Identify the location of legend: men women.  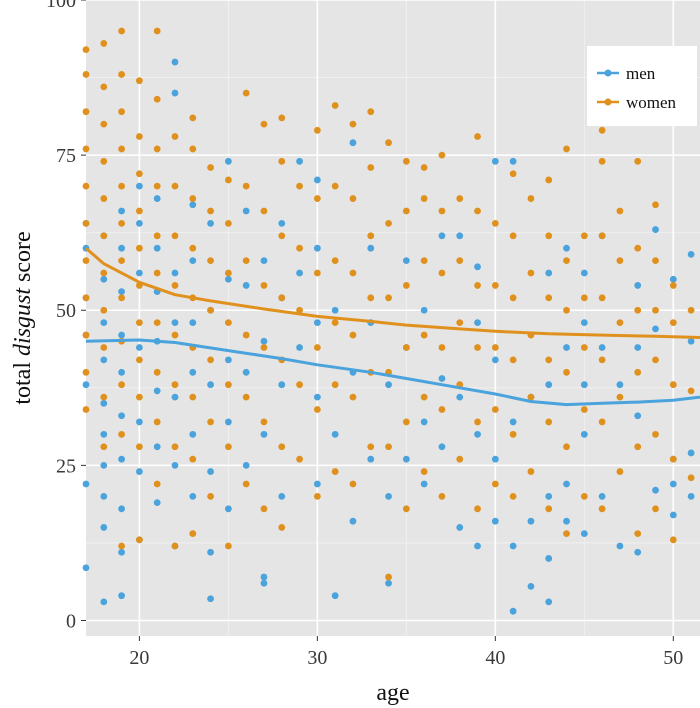
(642, 86).